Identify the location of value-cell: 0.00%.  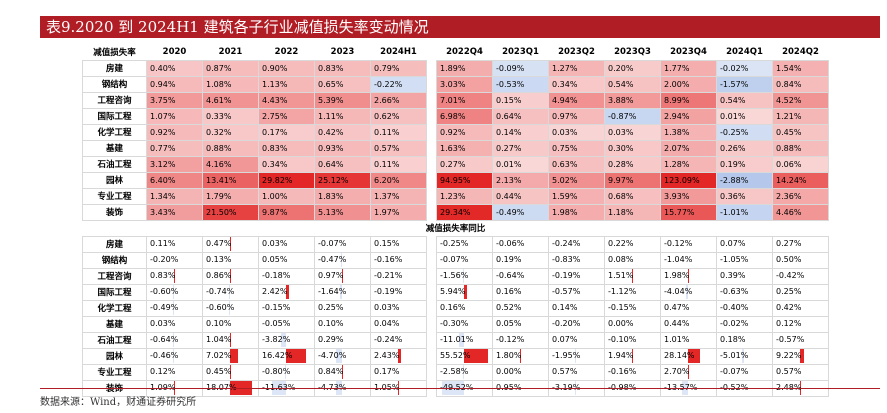
(520, 372).